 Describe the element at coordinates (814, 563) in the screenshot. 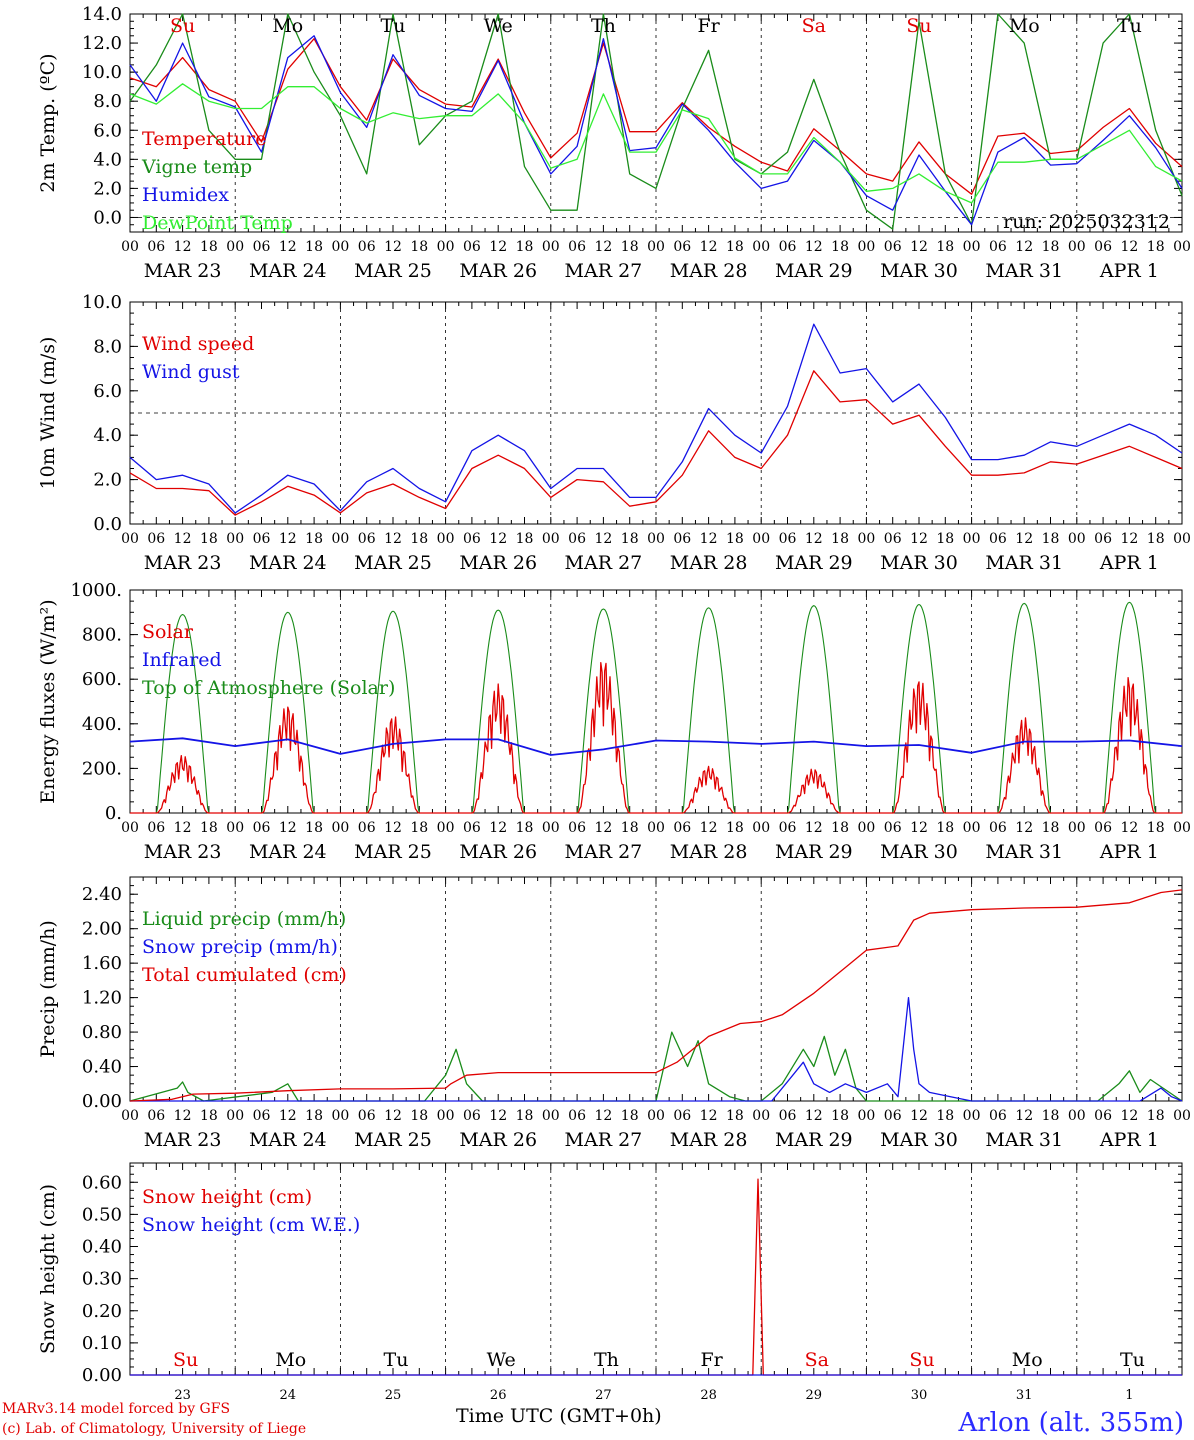

I see `date-label: MAR 29` at that location.